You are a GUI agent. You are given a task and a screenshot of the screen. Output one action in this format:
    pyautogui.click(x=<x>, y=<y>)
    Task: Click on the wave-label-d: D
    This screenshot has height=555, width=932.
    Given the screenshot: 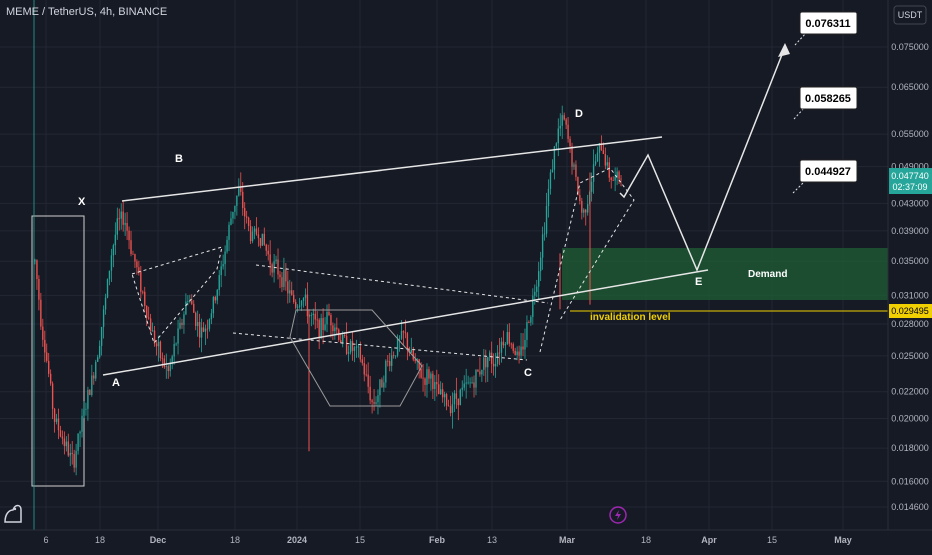 What is the action you would take?
    pyautogui.click(x=579, y=114)
    